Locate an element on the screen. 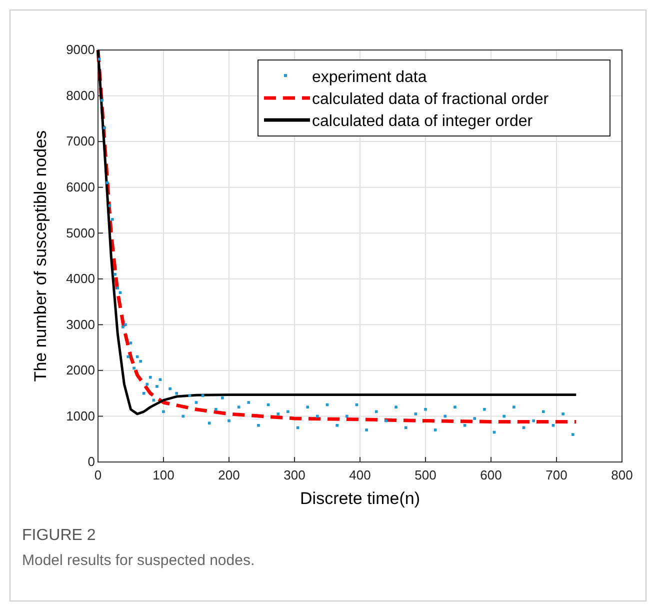  y-tick-label: 8000 is located at coordinates (80, 95).